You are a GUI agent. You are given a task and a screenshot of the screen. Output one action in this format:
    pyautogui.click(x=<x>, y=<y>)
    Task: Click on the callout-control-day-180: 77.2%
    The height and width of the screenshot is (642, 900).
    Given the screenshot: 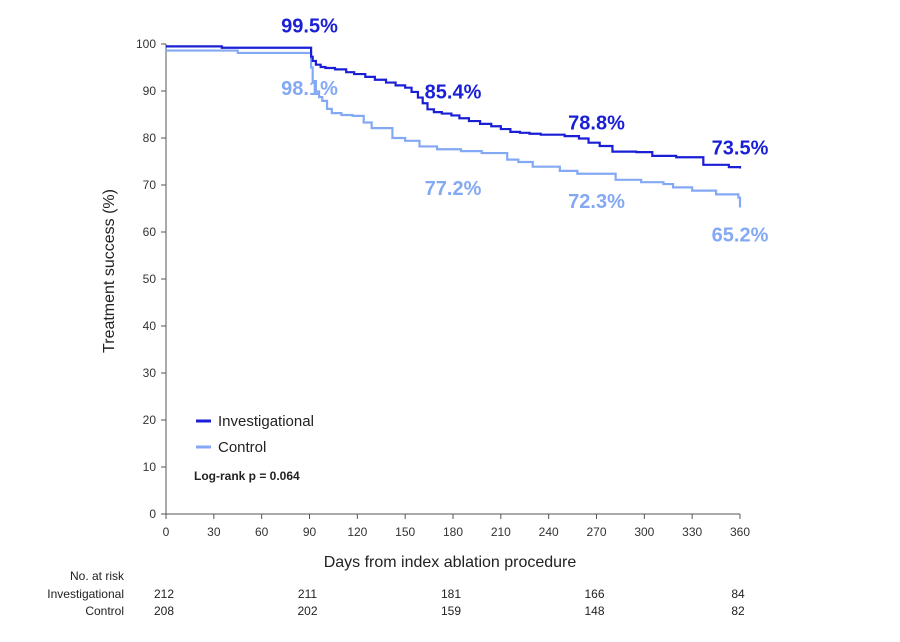 What is the action you would take?
    pyautogui.click(x=453, y=189)
    